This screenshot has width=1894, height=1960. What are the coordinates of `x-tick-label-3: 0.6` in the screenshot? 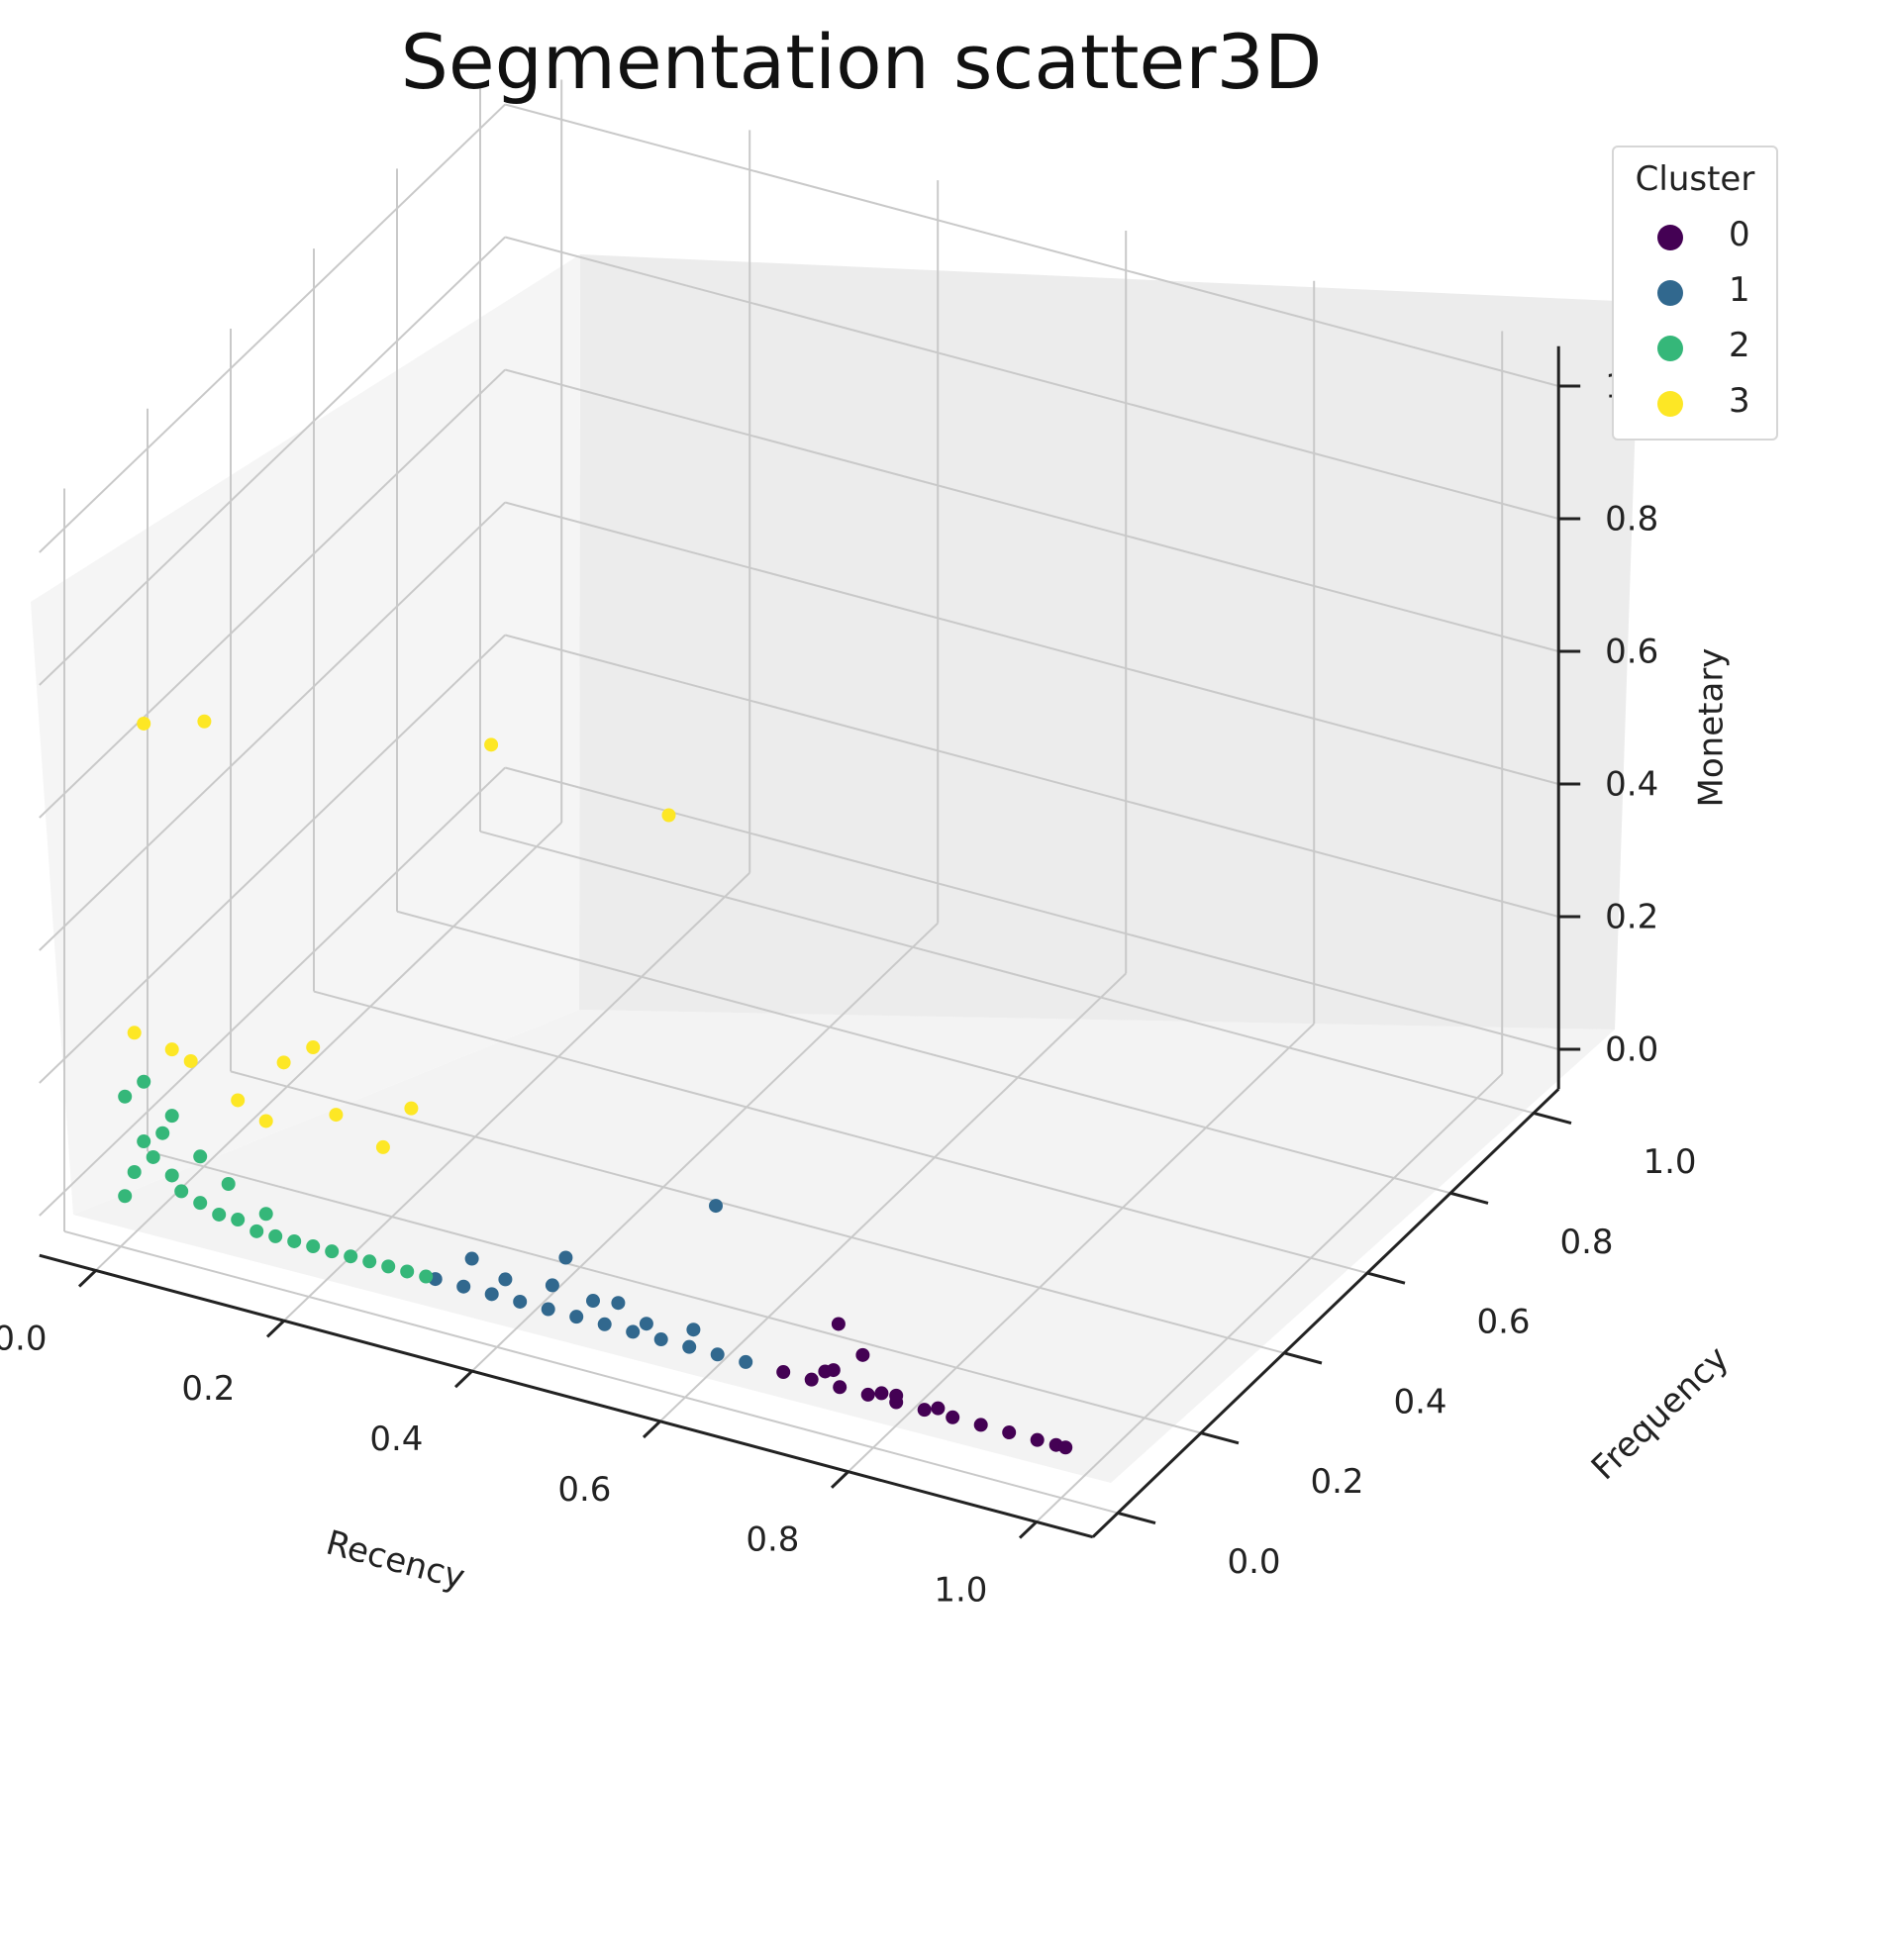 It's located at (584, 1490).